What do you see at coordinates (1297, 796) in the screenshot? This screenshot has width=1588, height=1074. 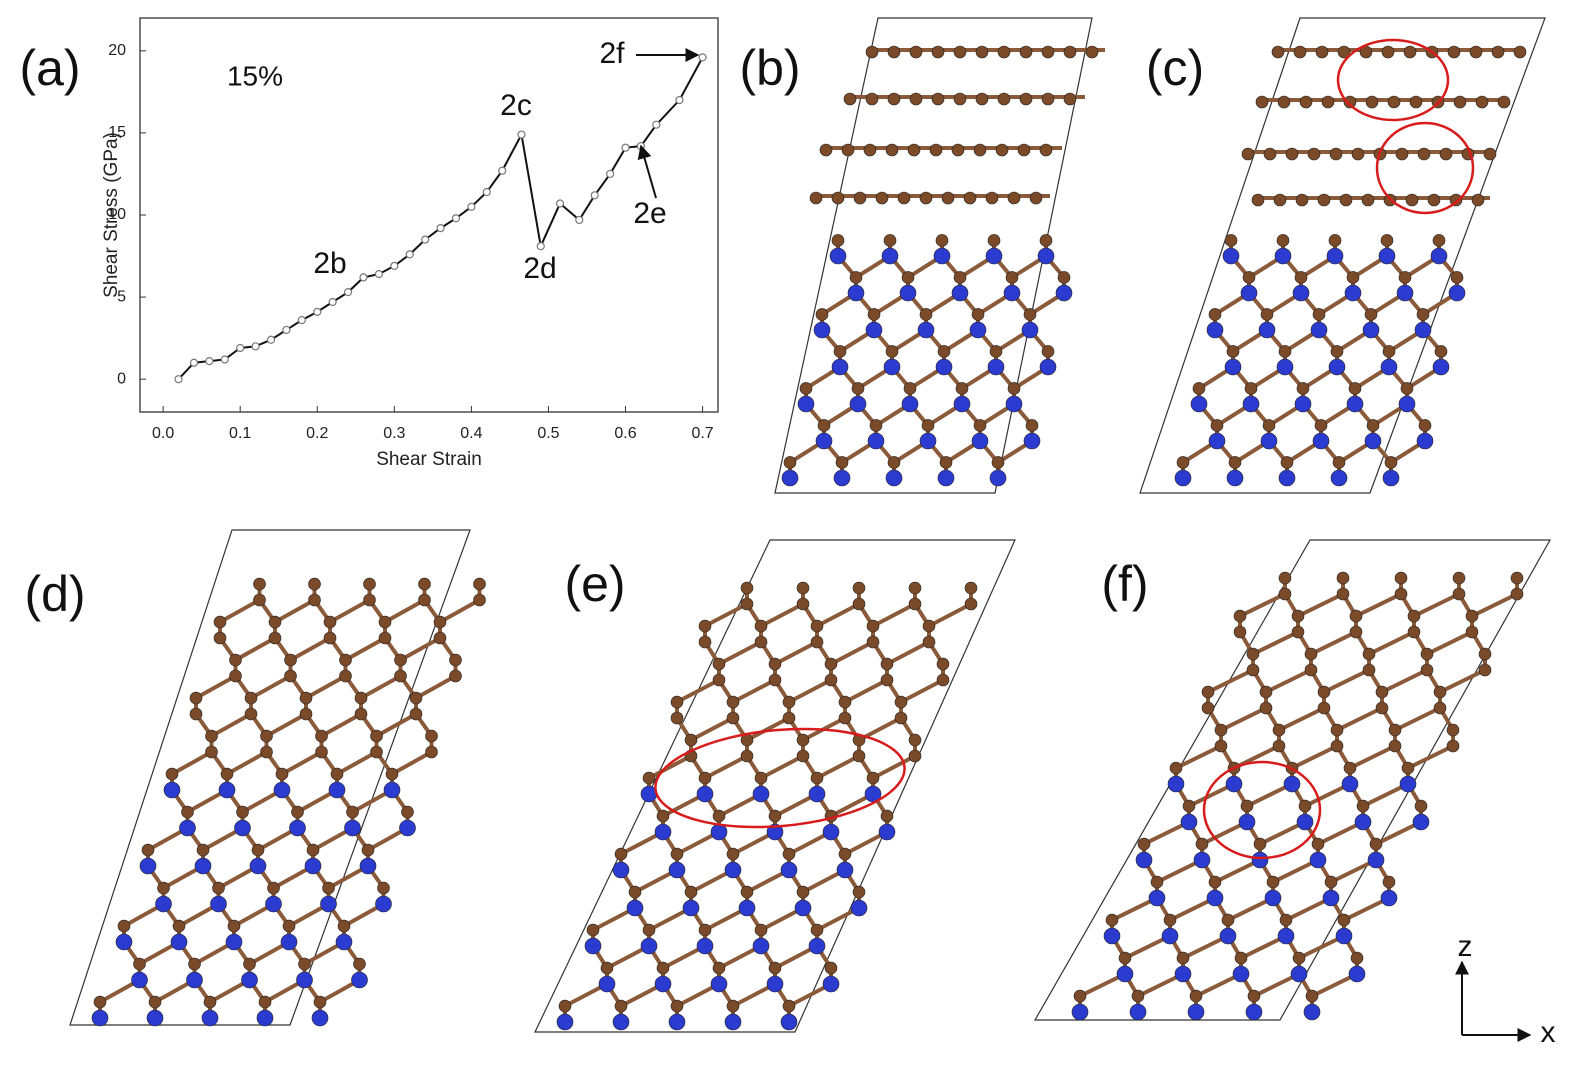 I see `lattice` at bounding box center [1297, 796].